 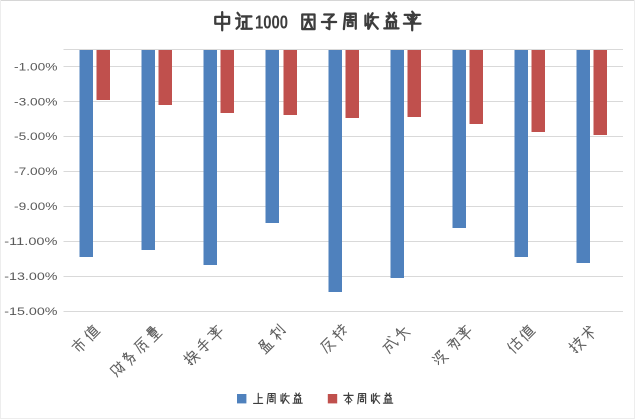 I want to click on svg-text: -1.00%, so click(x=36, y=68).